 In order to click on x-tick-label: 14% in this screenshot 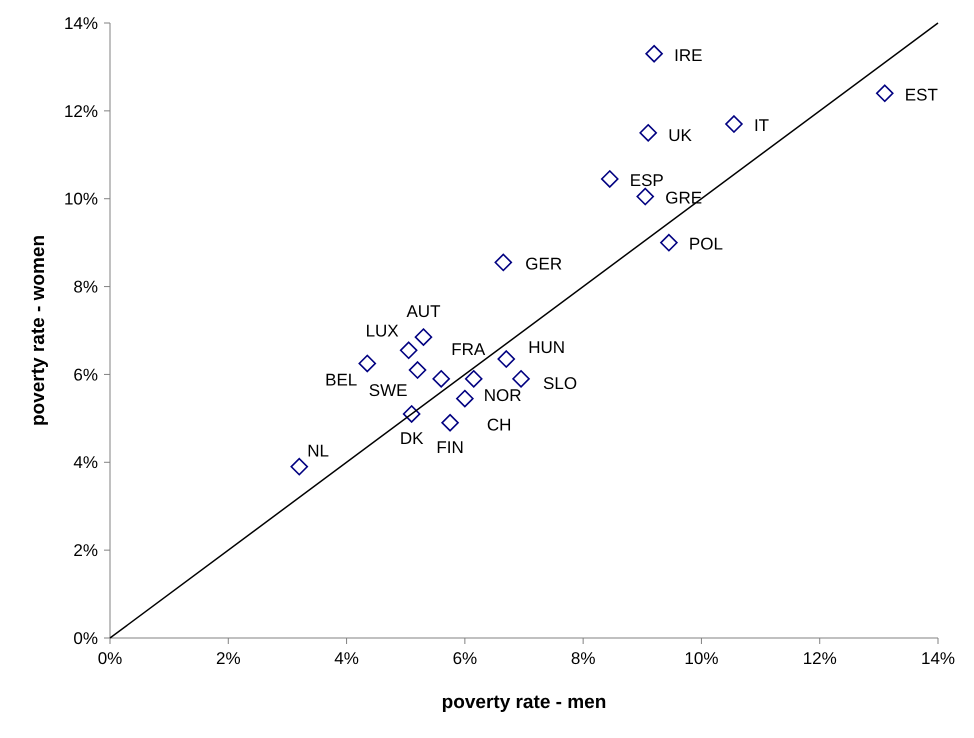, I will do `click(938, 658)`.